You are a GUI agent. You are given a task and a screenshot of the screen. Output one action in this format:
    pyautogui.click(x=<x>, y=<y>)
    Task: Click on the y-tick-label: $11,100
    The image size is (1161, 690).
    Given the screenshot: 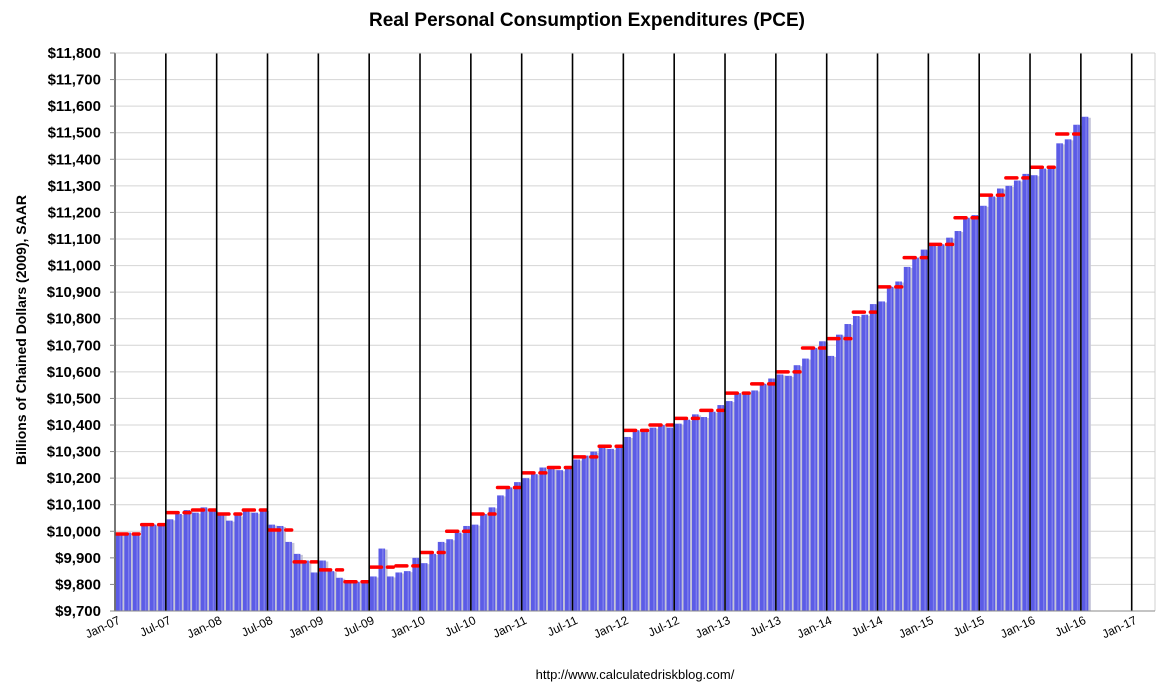 What is the action you would take?
    pyautogui.click(x=74, y=239)
    